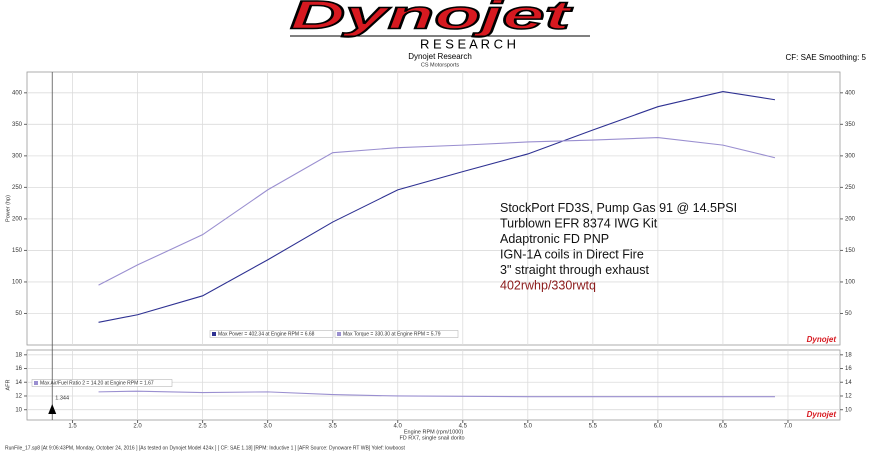  I want to click on y2-tick-label: 200, so click(850, 219).